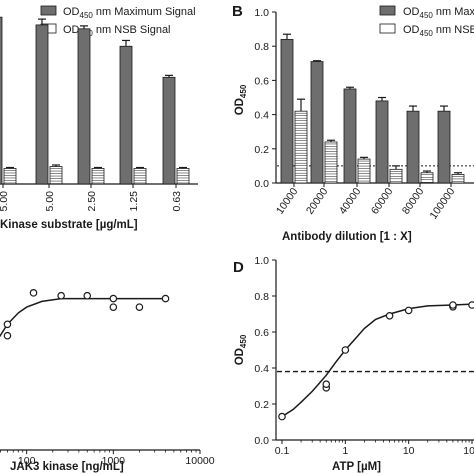  What do you see at coordinates (114, 461) in the screenshot?
I see `c-xtick-label: 1000` at bounding box center [114, 461].